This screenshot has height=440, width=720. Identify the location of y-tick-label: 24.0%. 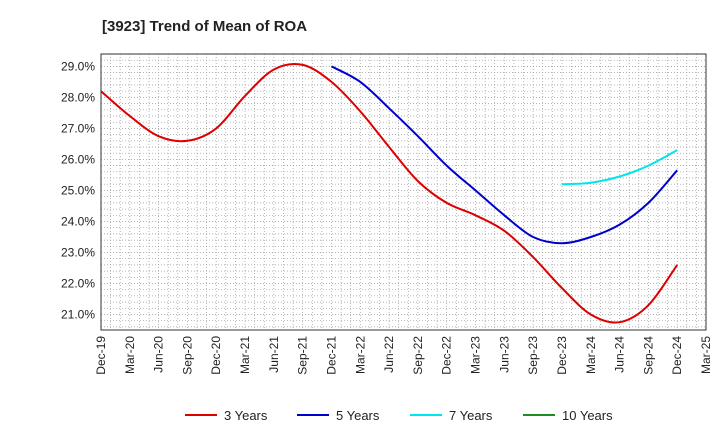
(78, 222).